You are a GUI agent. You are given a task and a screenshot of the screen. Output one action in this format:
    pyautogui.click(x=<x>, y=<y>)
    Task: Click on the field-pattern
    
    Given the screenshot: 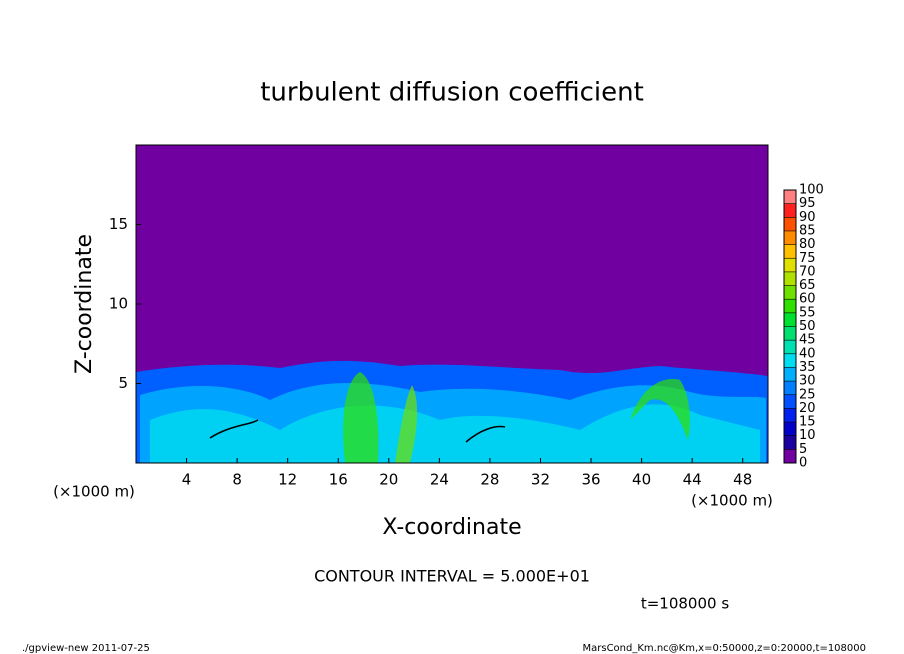 What is the action you would take?
    pyautogui.click(x=452, y=411)
    